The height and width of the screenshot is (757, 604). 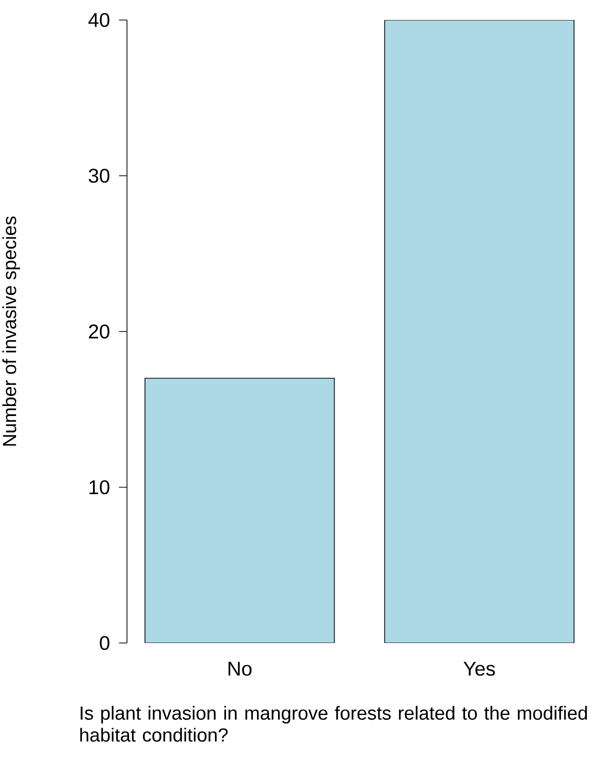 I want to click on y-tick-label: 0, so click(x=105, y=643).